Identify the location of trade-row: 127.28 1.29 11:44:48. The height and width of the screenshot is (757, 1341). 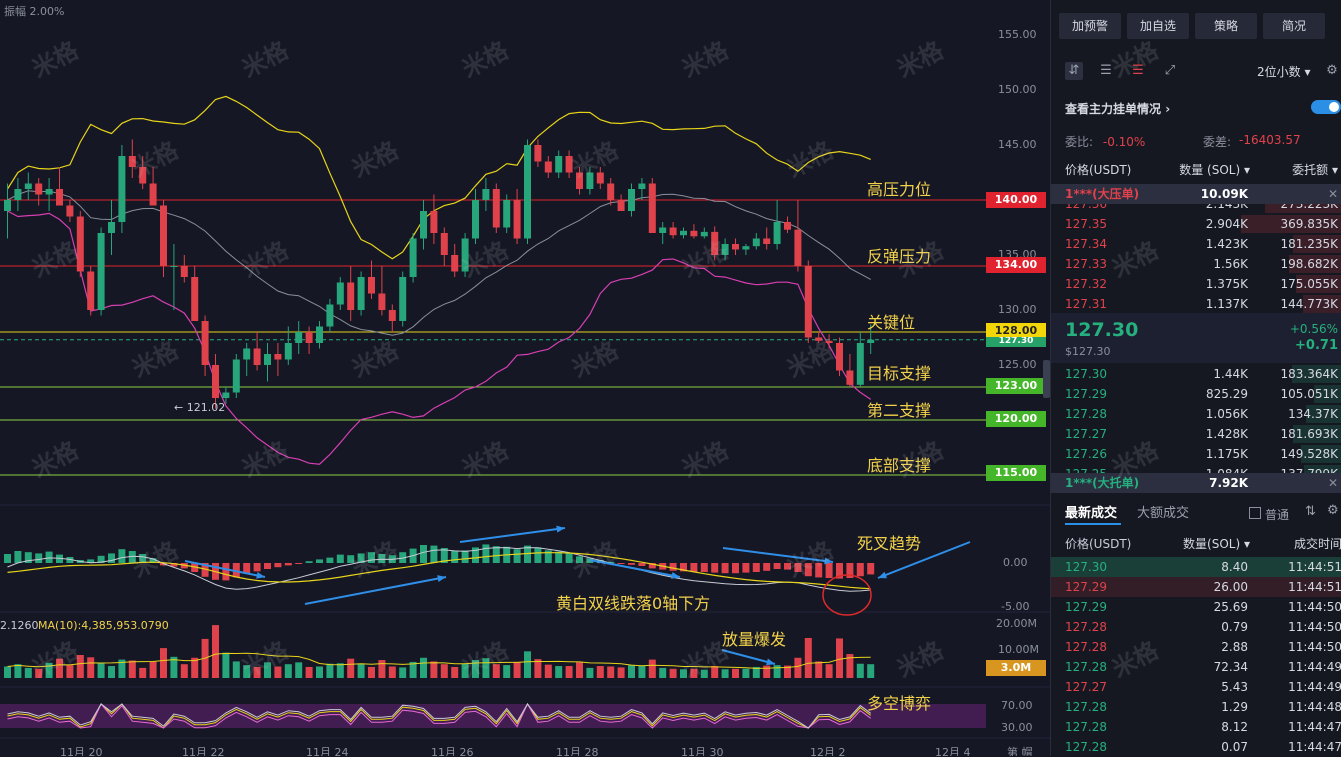
(1196, 707).